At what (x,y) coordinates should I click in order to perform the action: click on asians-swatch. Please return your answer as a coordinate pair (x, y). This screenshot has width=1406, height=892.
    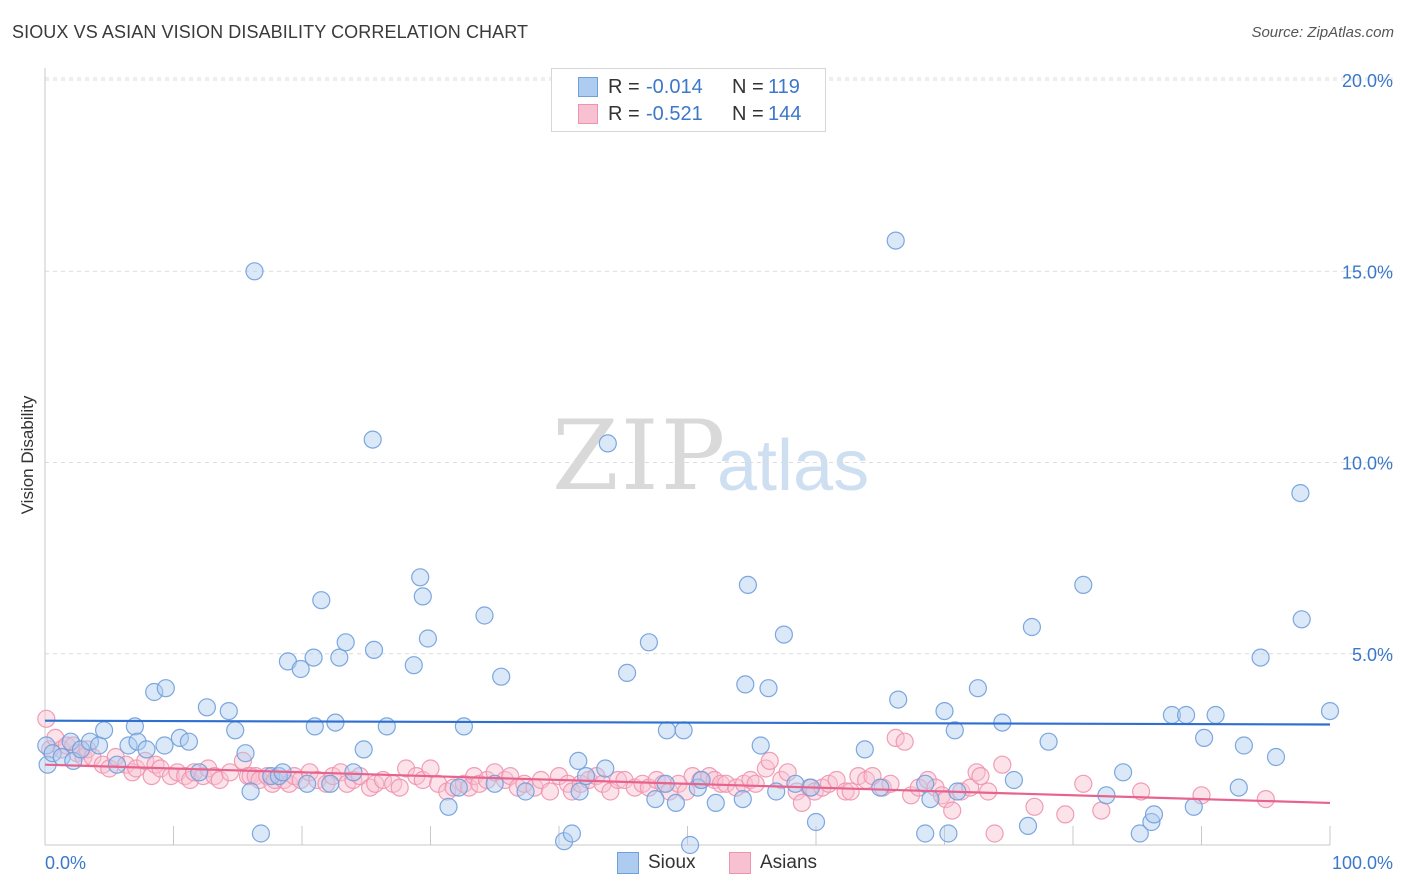
    Looking at the image, I should click on (740, 863).